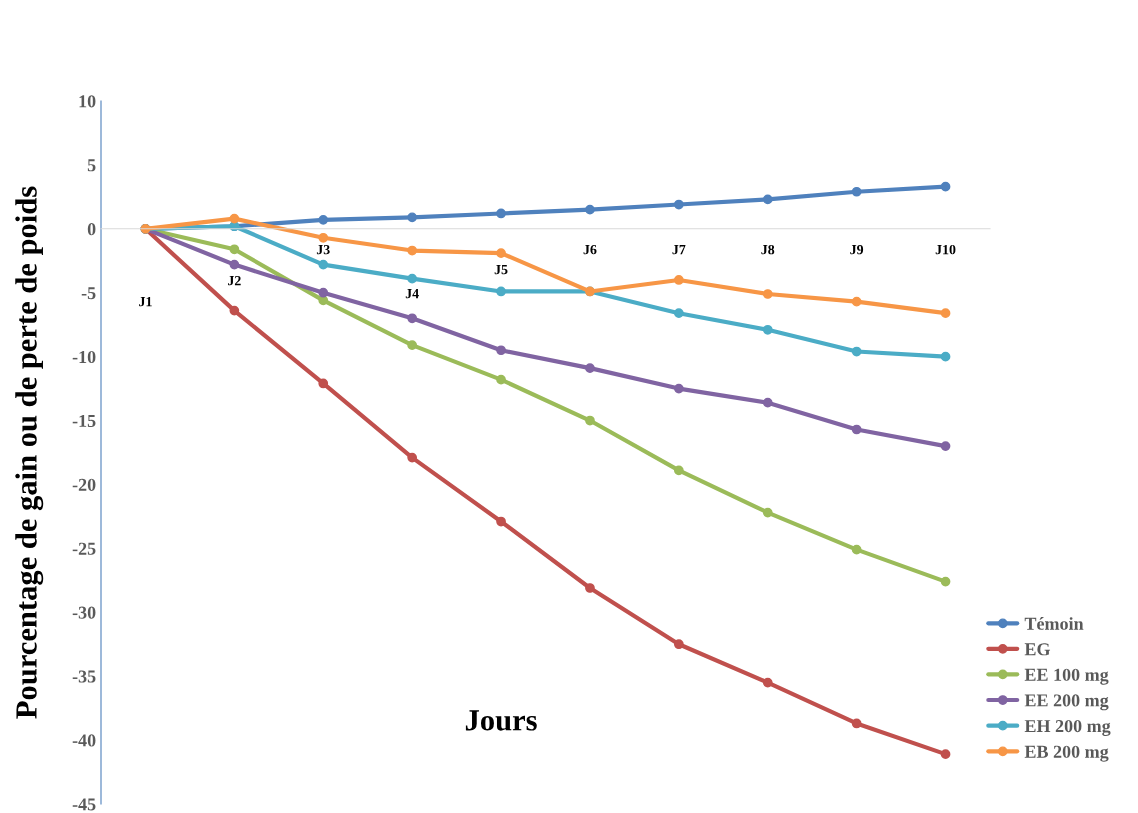  What do you see at coordinates (88, 293) in the screenshot?
I see `y-tick-label: -5` at bounding box center [88, 293].